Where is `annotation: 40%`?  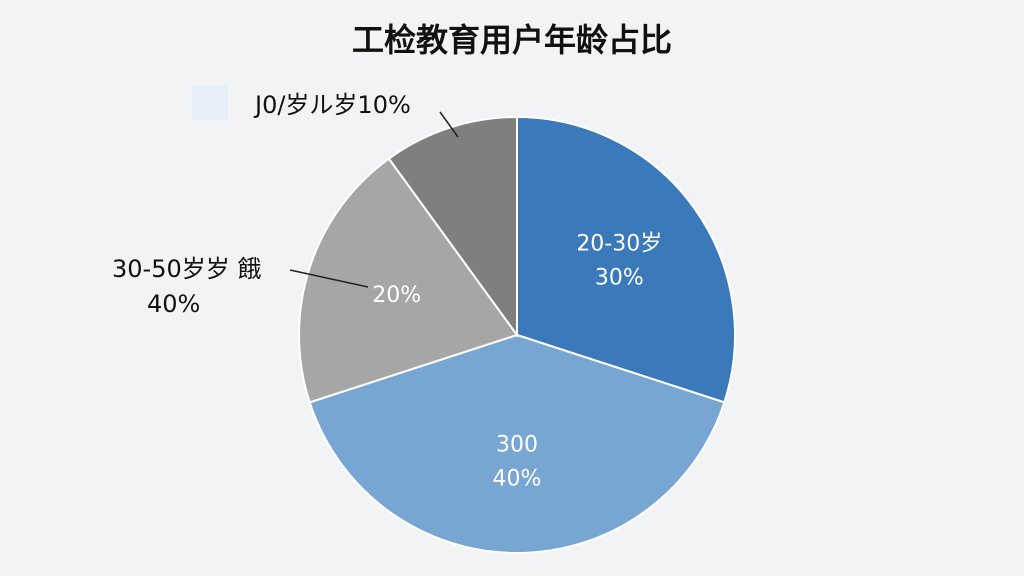
annotation: 40% is located at coordinates (173, 304).